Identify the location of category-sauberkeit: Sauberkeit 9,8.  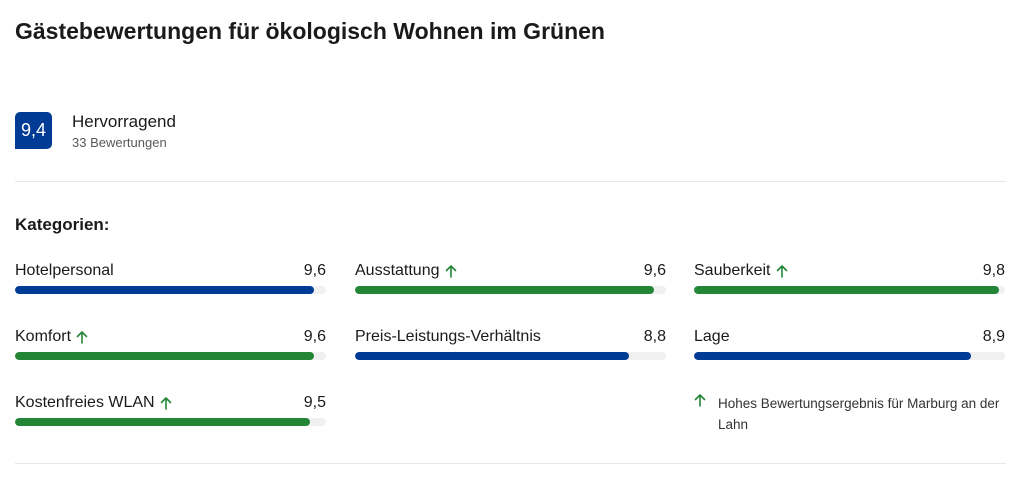
(849, 282).